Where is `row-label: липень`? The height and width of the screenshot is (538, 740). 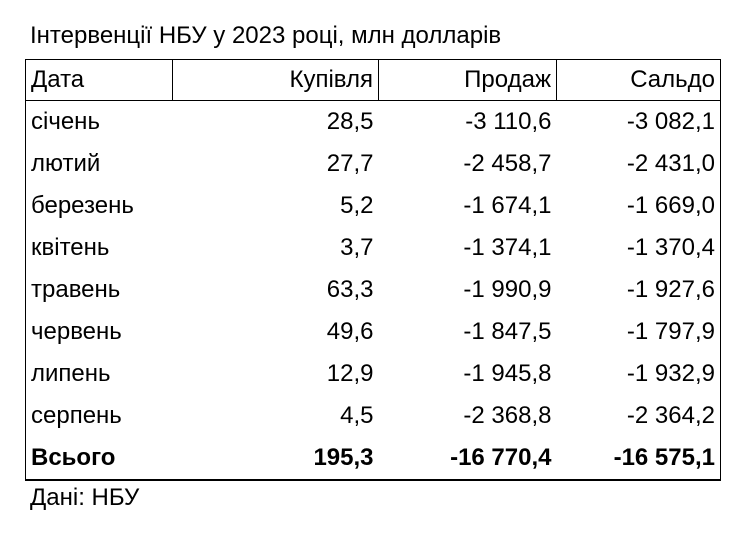
row-label: липень is located at coordinates (71, 373).